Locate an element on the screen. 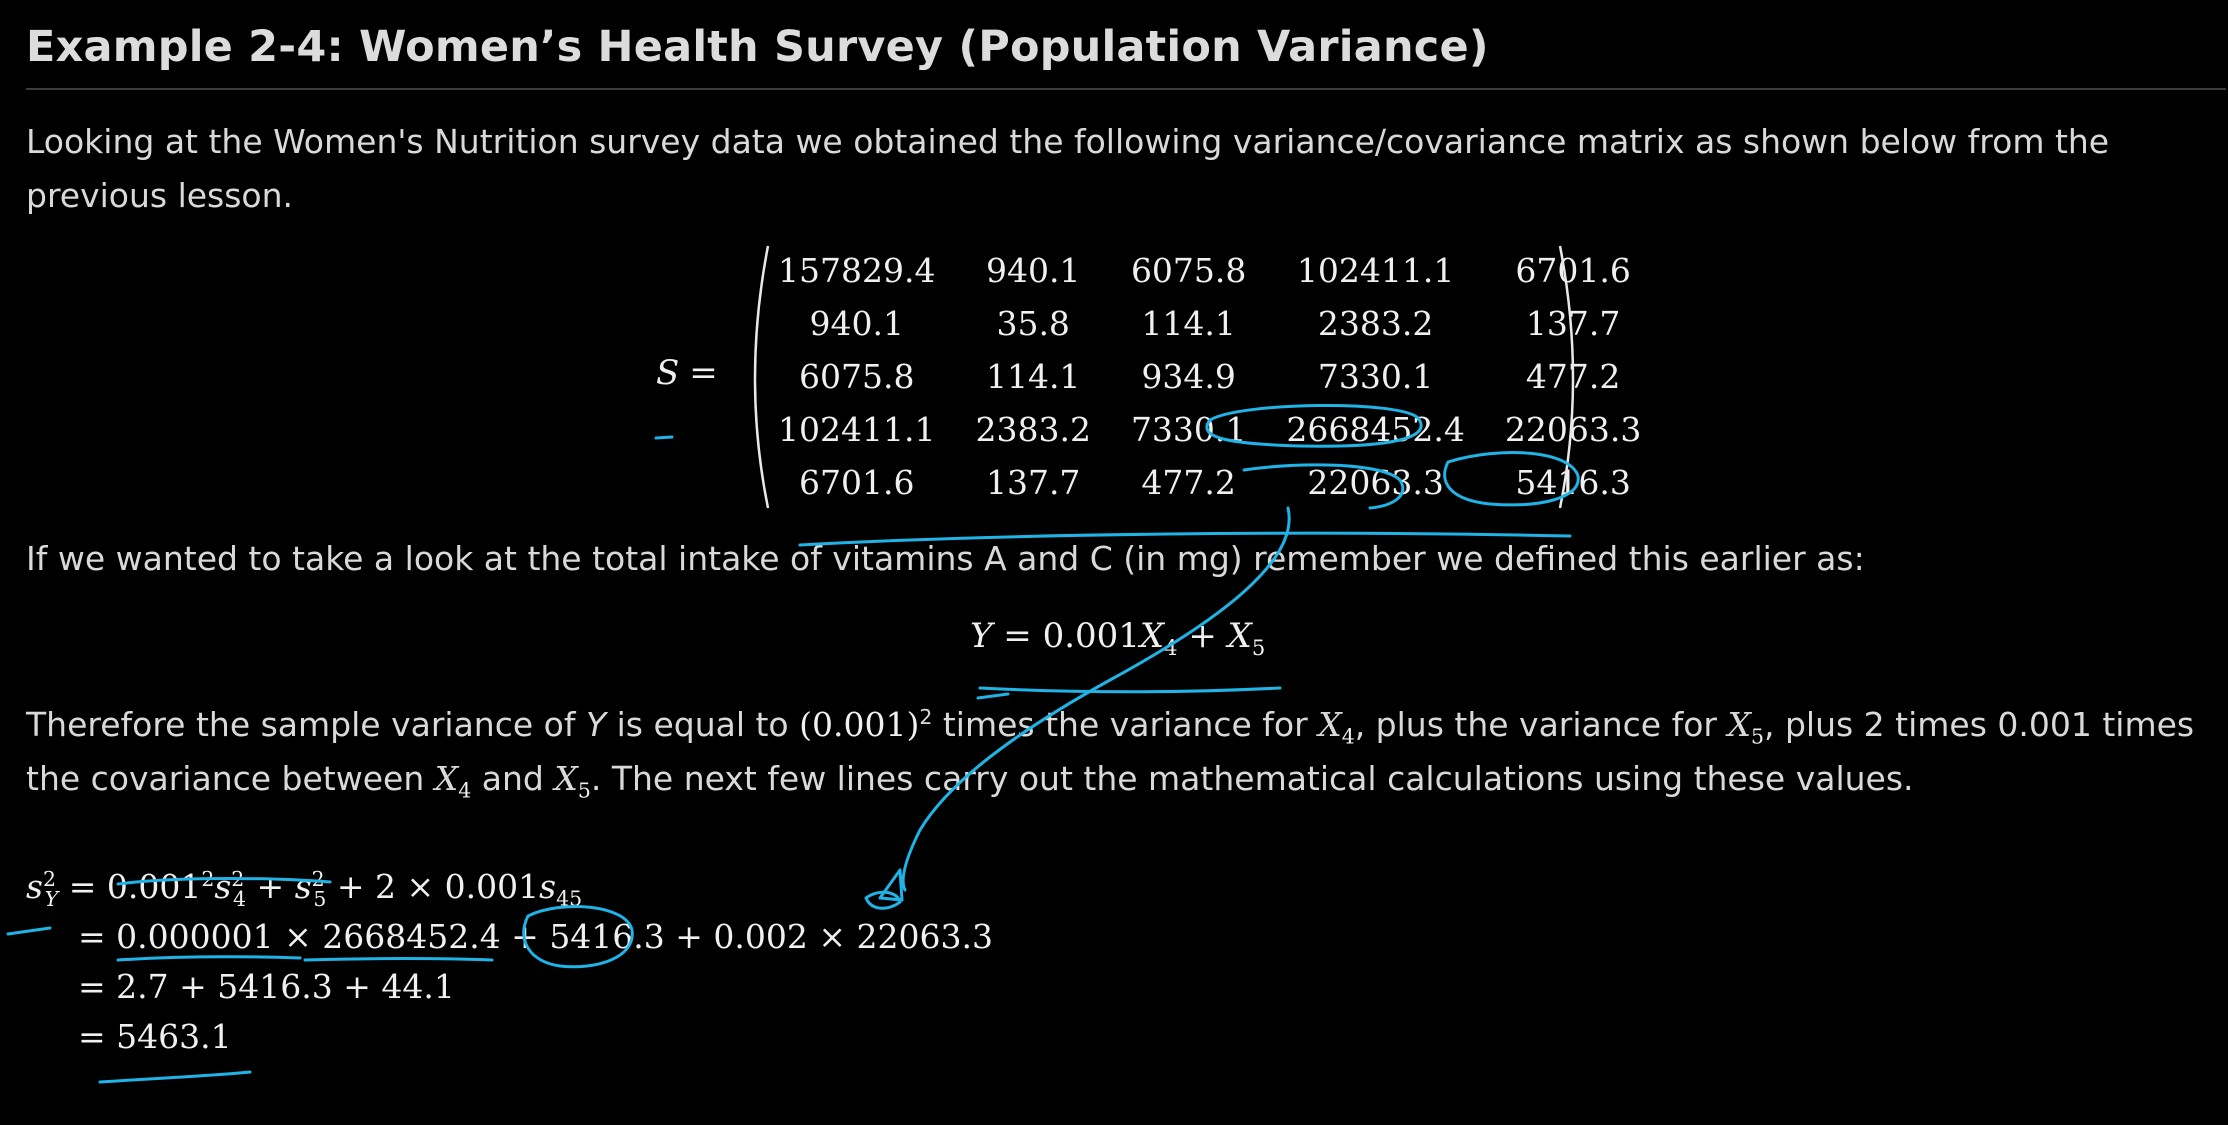 This screenshot has height=1125, width=2228. p3-text: Therefore the sample variance of is located at coordinates (306, 724).